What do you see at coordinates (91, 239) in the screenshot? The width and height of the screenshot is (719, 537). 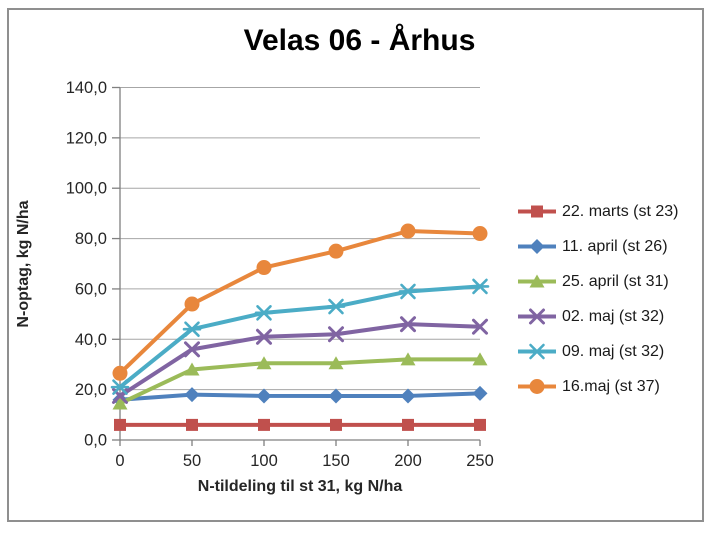 I see `y-tick-label: 80,0` at bounding box center [91, 239].